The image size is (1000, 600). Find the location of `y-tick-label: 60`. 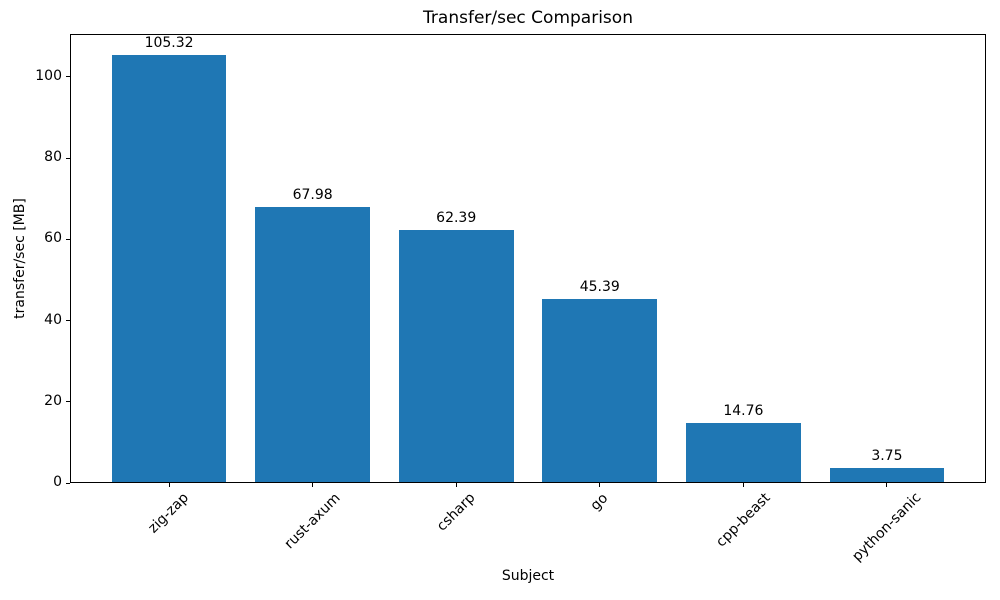

y-tick-label: 60 is located at coordinates (53, 238).